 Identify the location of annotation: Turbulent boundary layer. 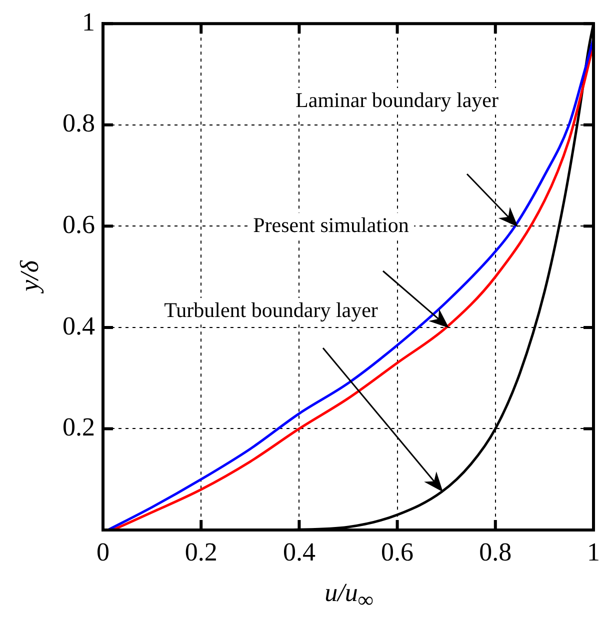
(271, 310).